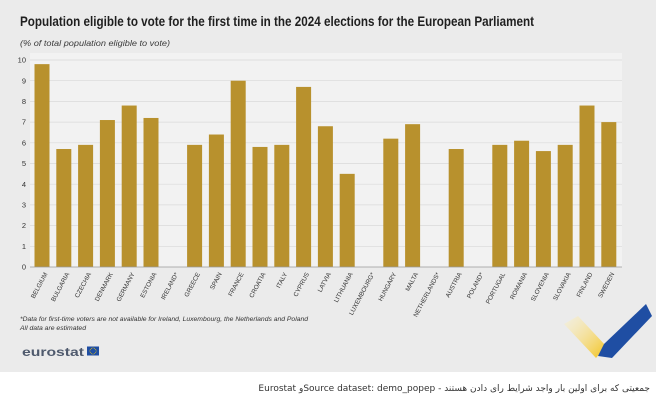 The image size is (656, 410). I want to click on y-tick-label-10: 10, so click(22, 60).